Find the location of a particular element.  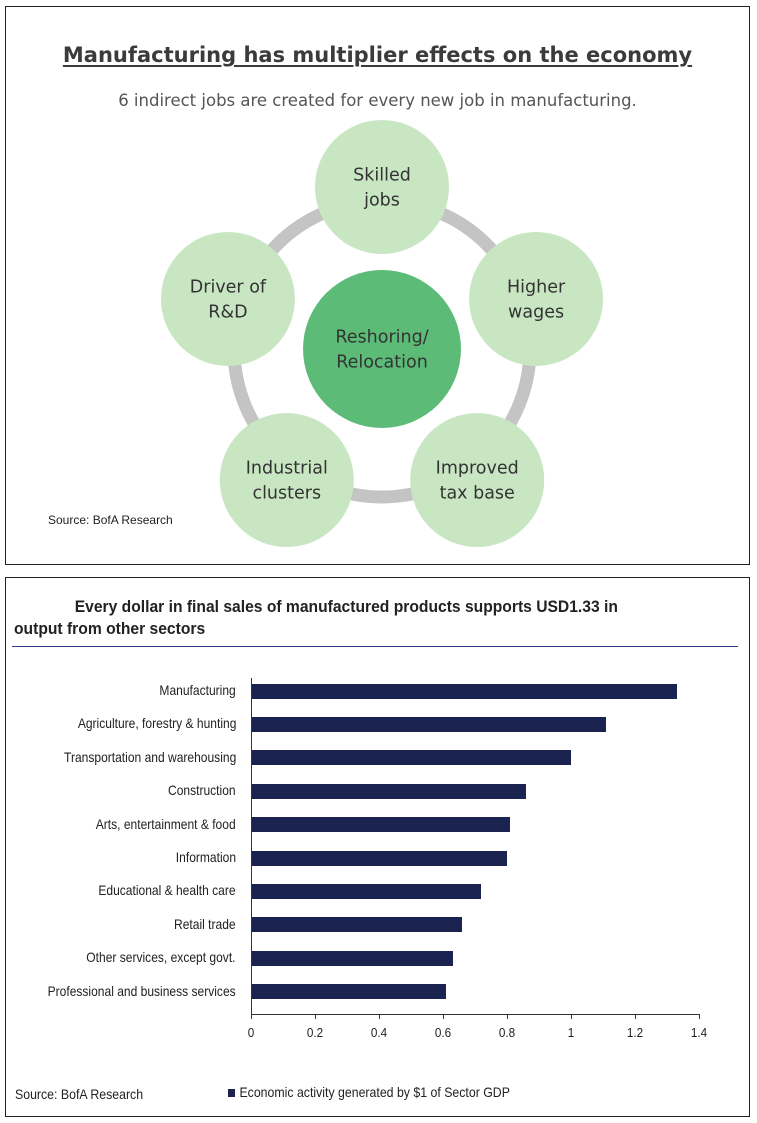

category-label: Agriculture, forestry & hunting is located at coordinates (156, 723).